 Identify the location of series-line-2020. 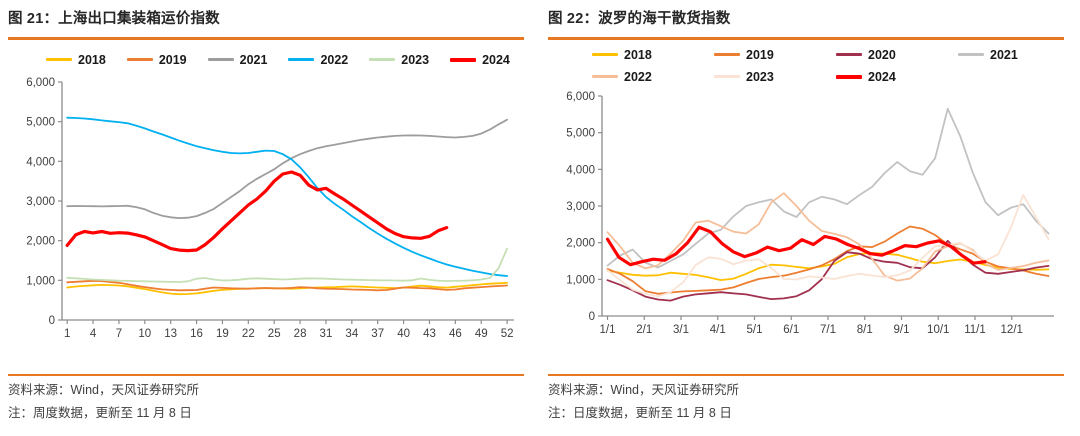
(828, 270).